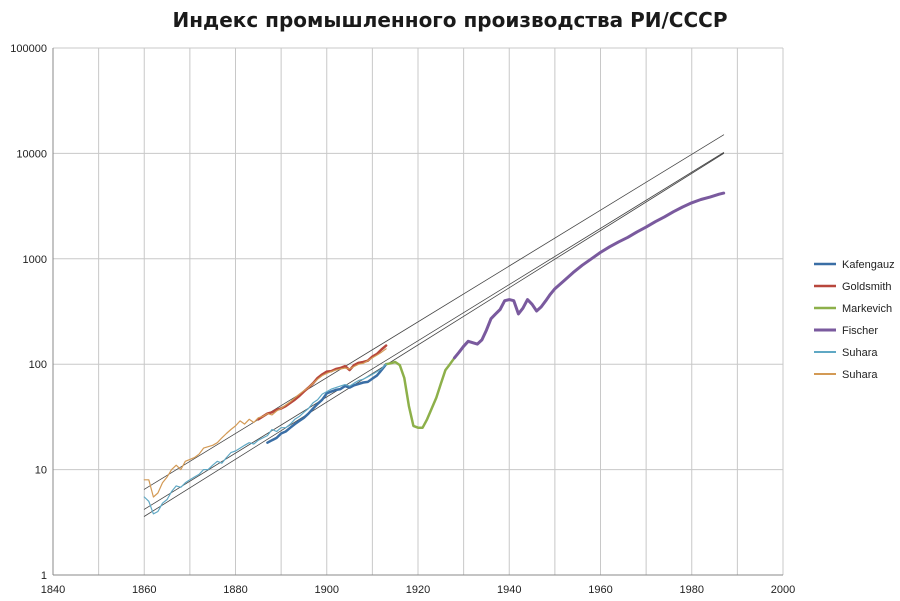 The image size is (900, 601). Describe the element at coordinates (144, 590) in the screenshot. I see `x-tick-label: 1860` at that location.